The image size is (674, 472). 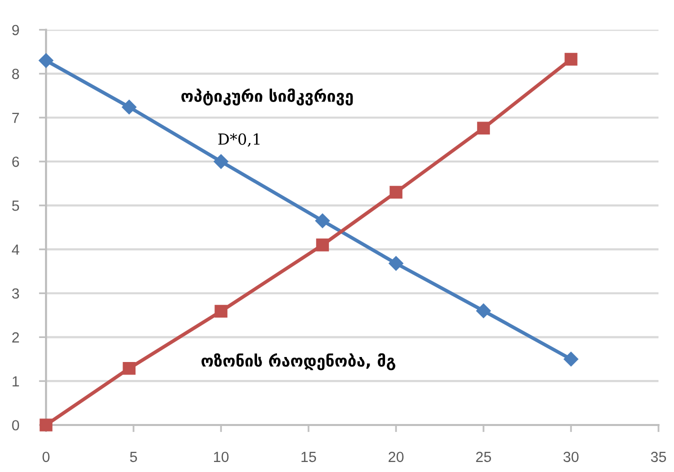 I want to click on text: ოპტიკური სიმკვრივე D*0,1, so click(x=267, y=117).